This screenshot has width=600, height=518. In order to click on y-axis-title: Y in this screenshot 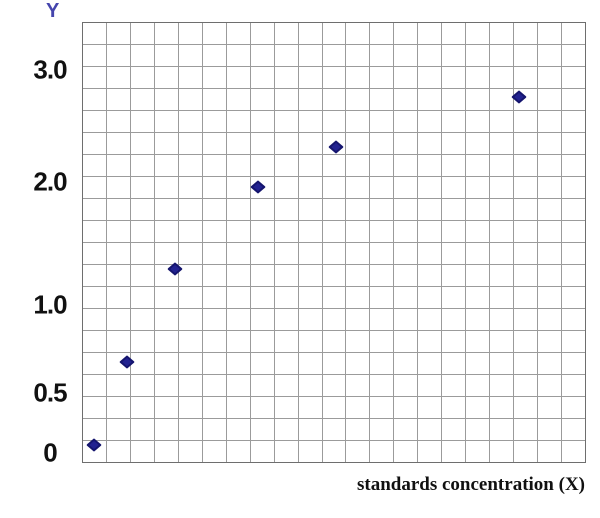, I will do `click(53, 11)`.